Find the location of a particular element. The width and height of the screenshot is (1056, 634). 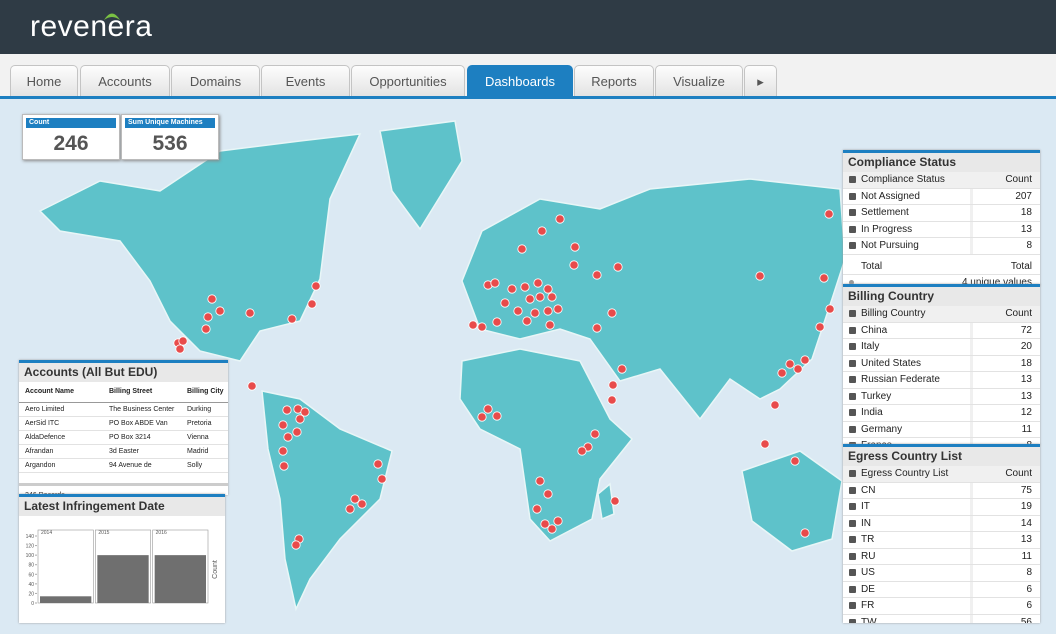

tab: Reports is located at coordinates (614, 80).